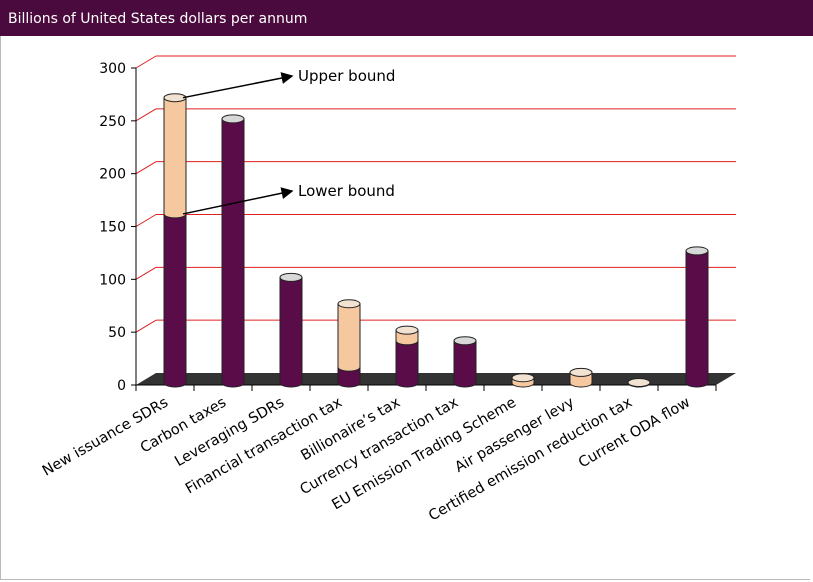  I want to click on y-tick-label: 200, so click(112, 175).